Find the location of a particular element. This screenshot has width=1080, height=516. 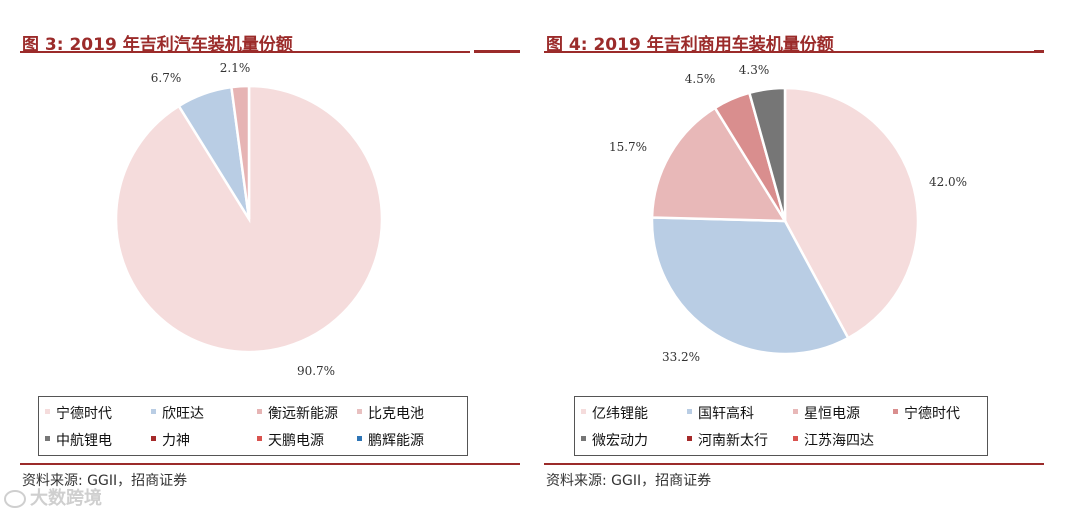

legend-item: 星恒电源 is located at coordinates (826, 413).